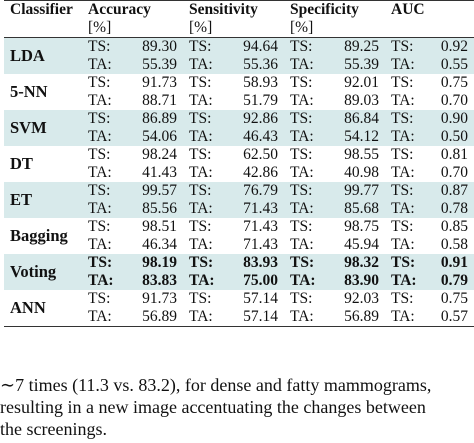  What do you see at coordinates (252, 119) in the screenshot?
I see `metric-value: 92.86` at bounding box center [252, 119].